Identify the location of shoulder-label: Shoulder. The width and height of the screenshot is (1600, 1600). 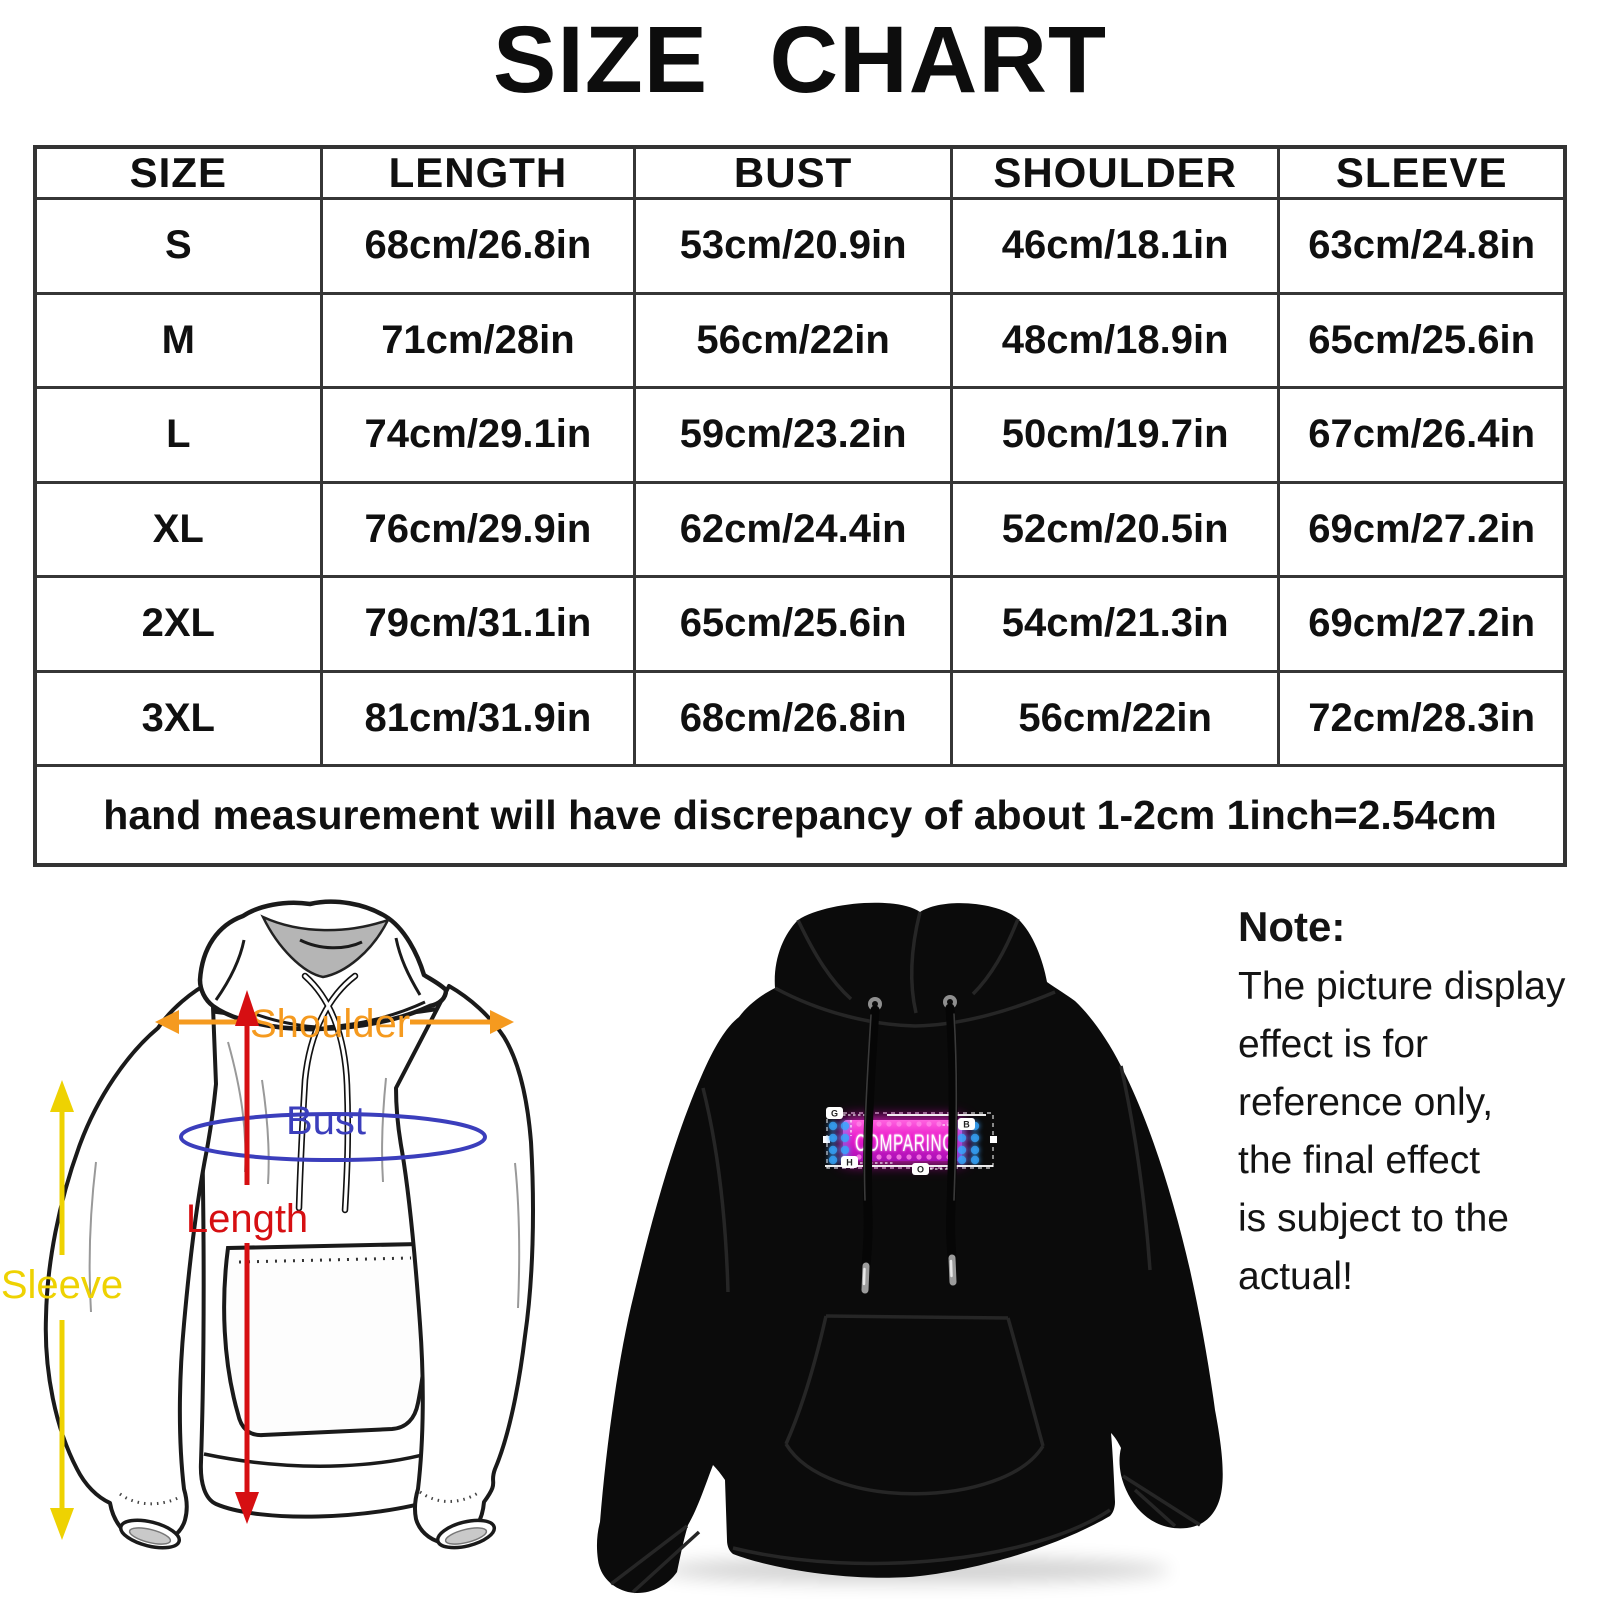
(330, 1024).